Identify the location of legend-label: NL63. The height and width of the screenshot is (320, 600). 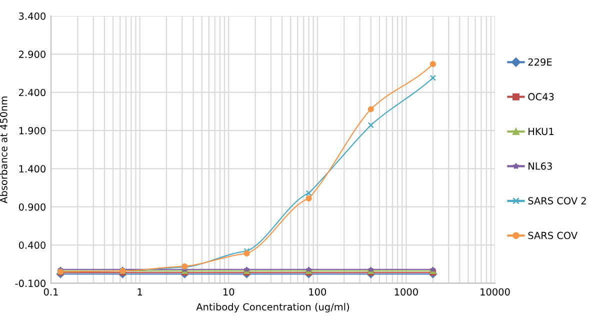
(540, 166).